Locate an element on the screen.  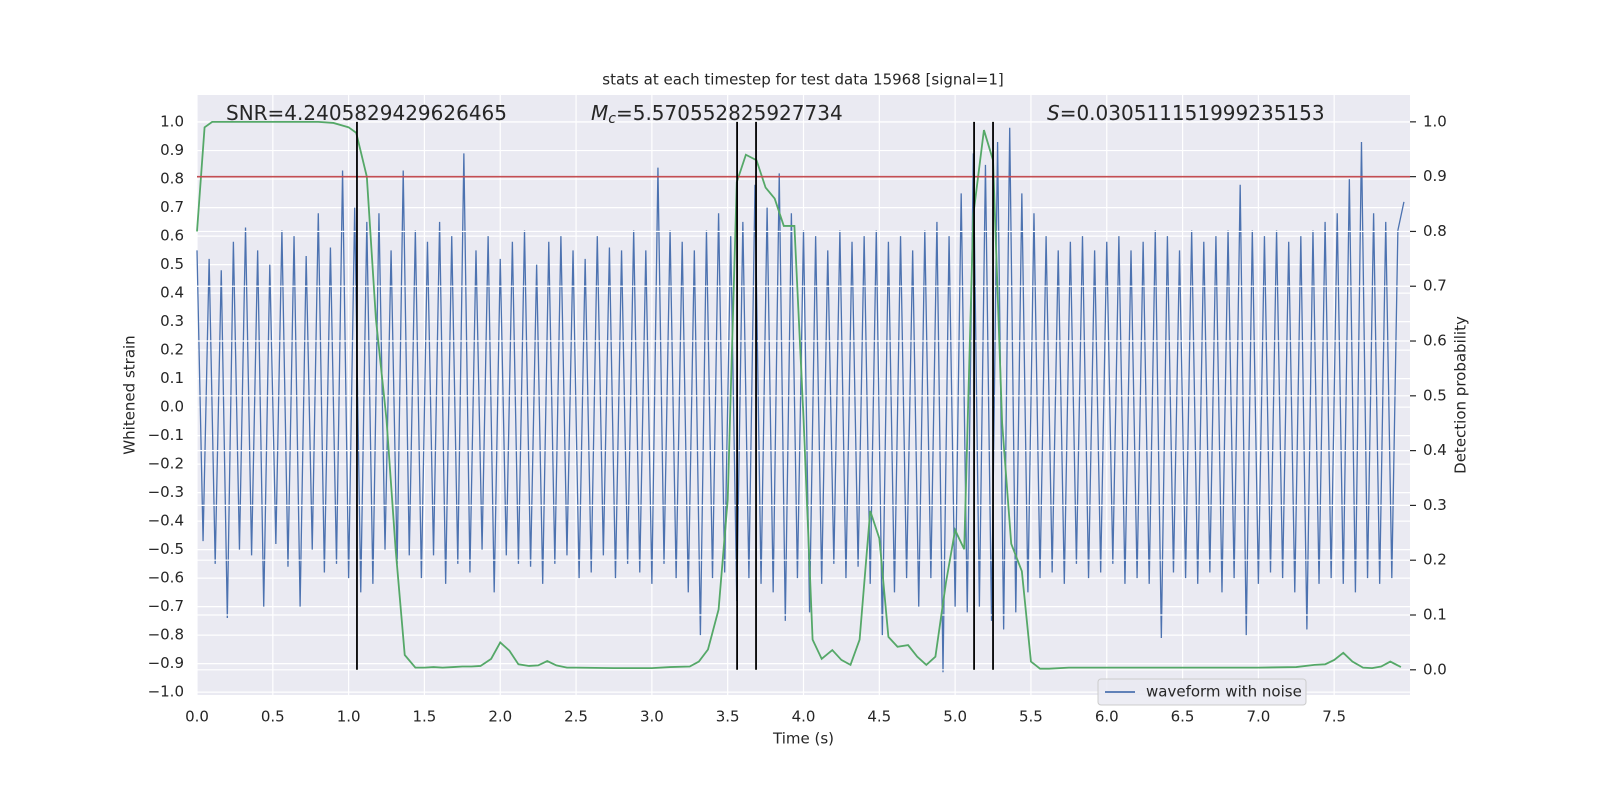
y2-axis-label: Detection probability is located at coordinates (1461, 395).